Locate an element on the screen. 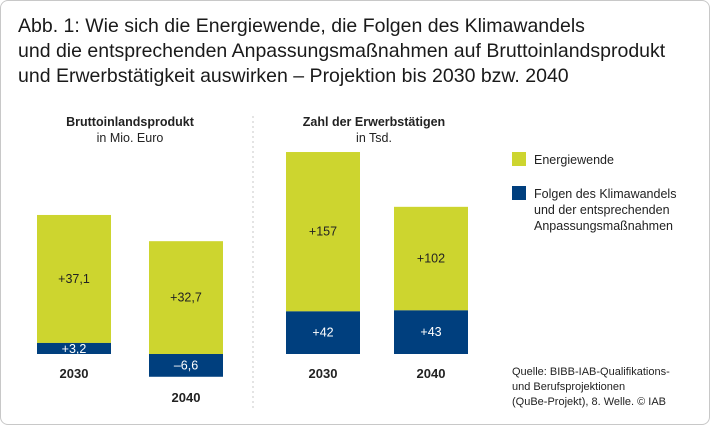 The height and width of the screenshot is (425, 710). label-klima-2030: +42 is located at coordinates (322, 333).